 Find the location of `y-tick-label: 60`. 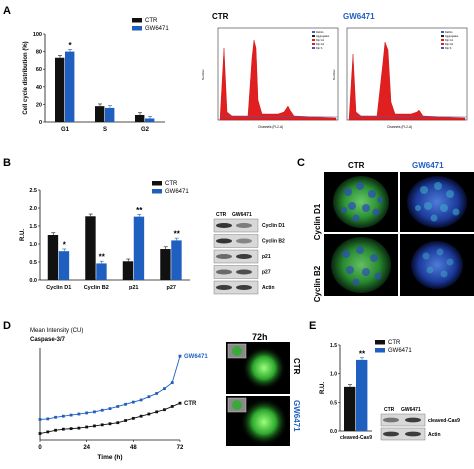

y-tick-label: 60 is located at coordinates (39, 70).